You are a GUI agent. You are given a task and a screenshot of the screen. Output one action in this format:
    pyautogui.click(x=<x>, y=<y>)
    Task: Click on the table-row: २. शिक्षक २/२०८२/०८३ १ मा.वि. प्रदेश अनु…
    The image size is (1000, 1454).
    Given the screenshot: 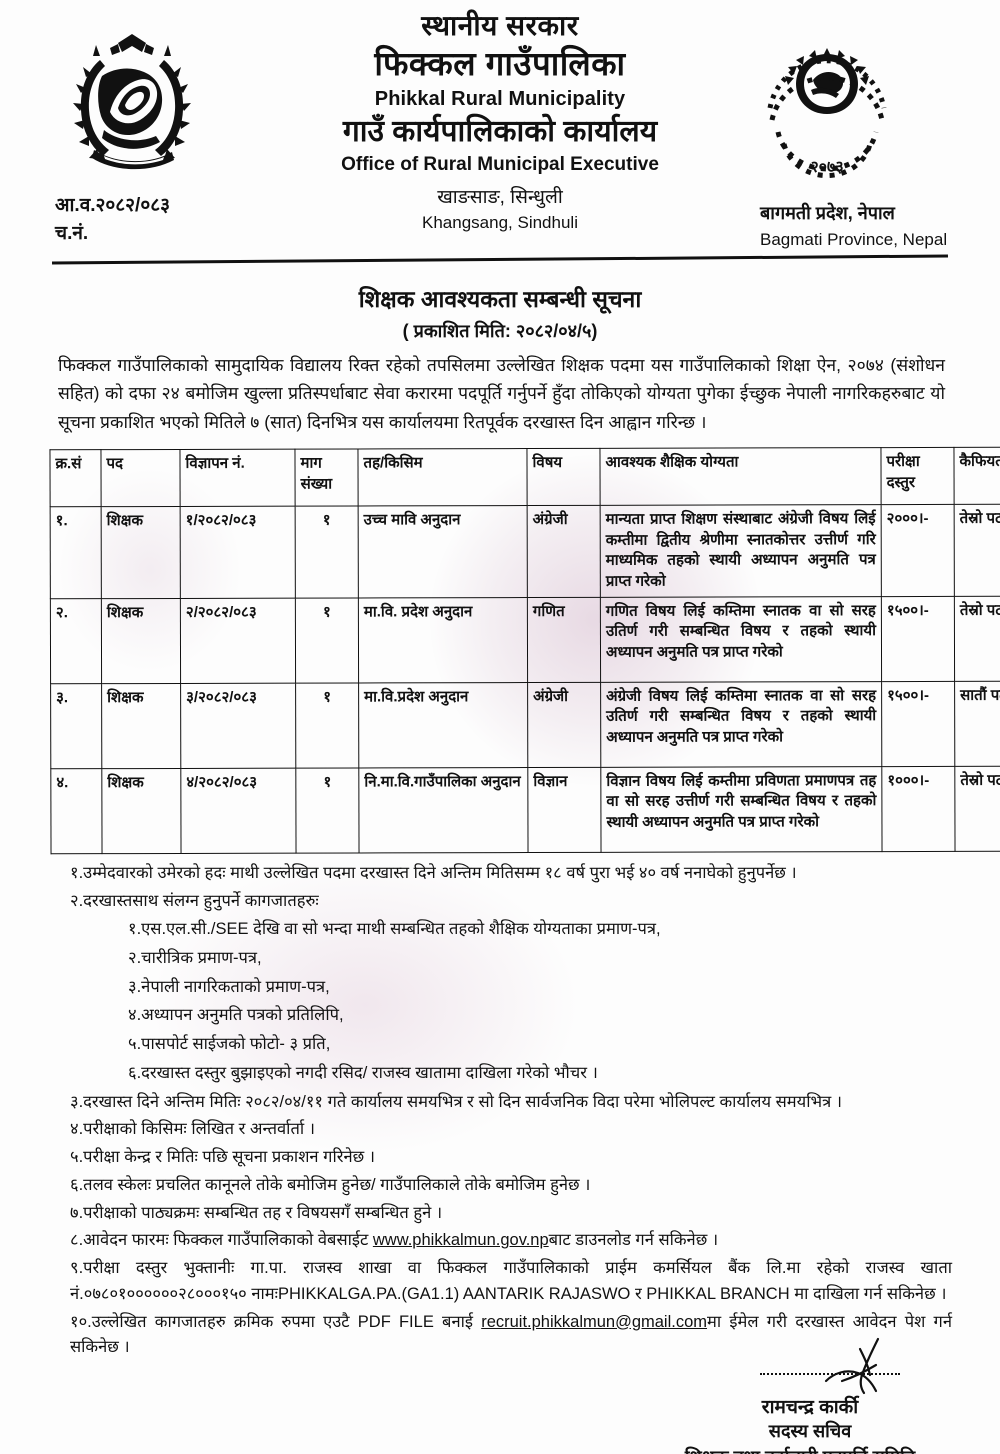 What is the action you would take?
    pyautogui.click(x=525, y=639)
    